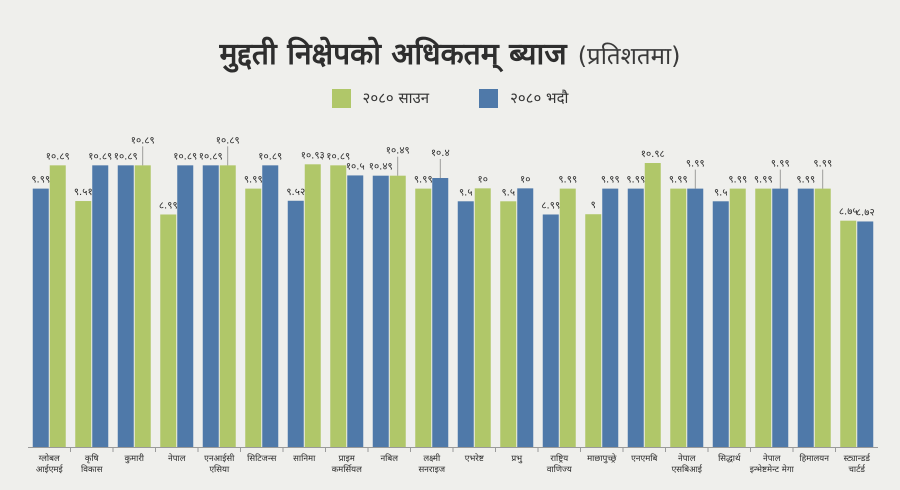  Describe the element at coordinates (602, 458) in the screenshot. I see `x-tick-label: माछापुच्छ्रे` at that location.